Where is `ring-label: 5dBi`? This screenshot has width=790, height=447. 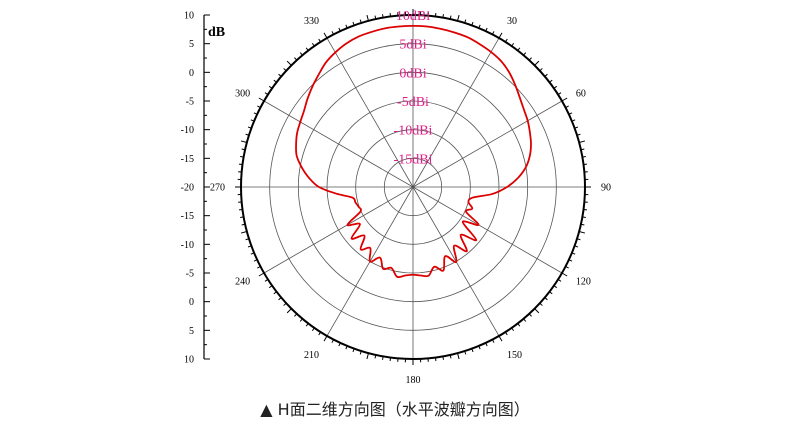 ring-label: 5dBi is located at coordinates (412, 45).